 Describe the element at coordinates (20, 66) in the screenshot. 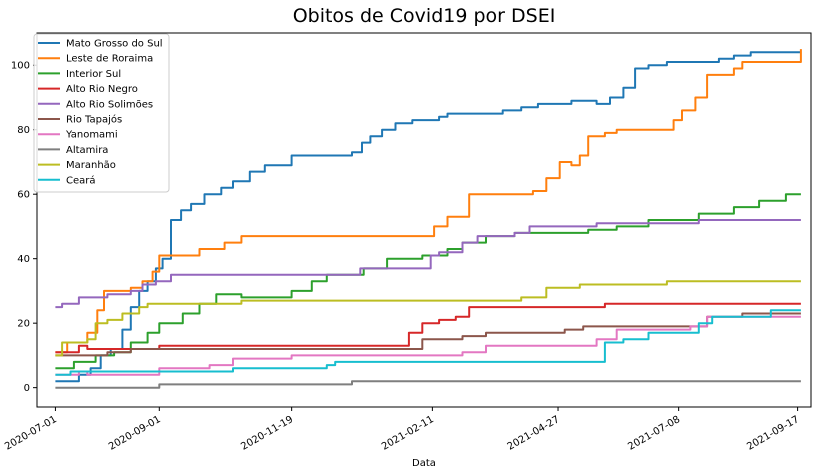

I see `y-tick-label: 100` at that location.